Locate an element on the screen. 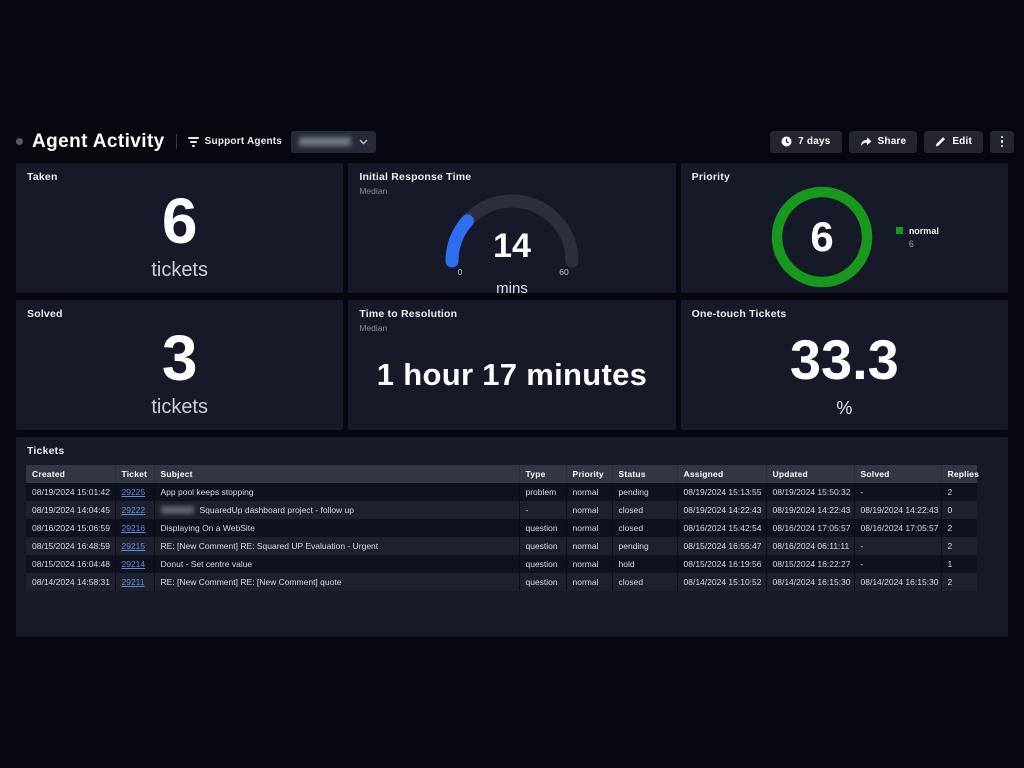 The image size is (1024, 768). tile-title: Solved is located at coordinates (45, 314).